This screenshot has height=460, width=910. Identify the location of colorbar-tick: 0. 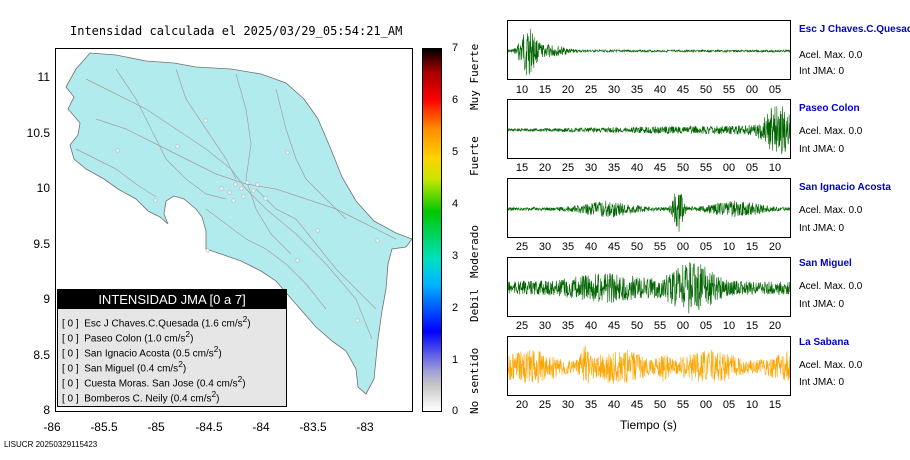
(455, 411).